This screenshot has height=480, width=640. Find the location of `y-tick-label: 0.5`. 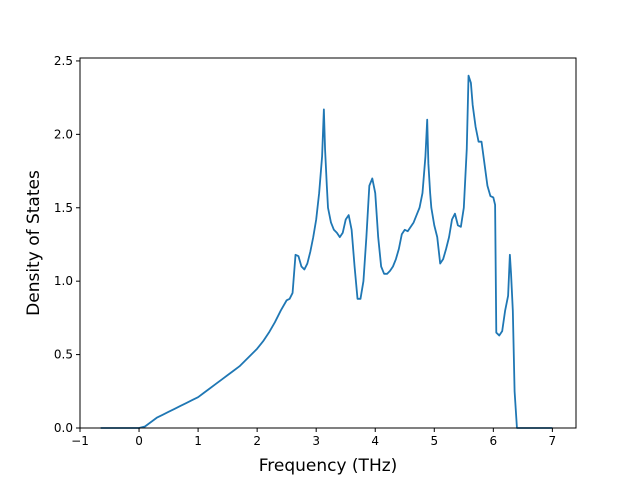

y-tick-label: 0.5 is located at coordinates (63, 355).